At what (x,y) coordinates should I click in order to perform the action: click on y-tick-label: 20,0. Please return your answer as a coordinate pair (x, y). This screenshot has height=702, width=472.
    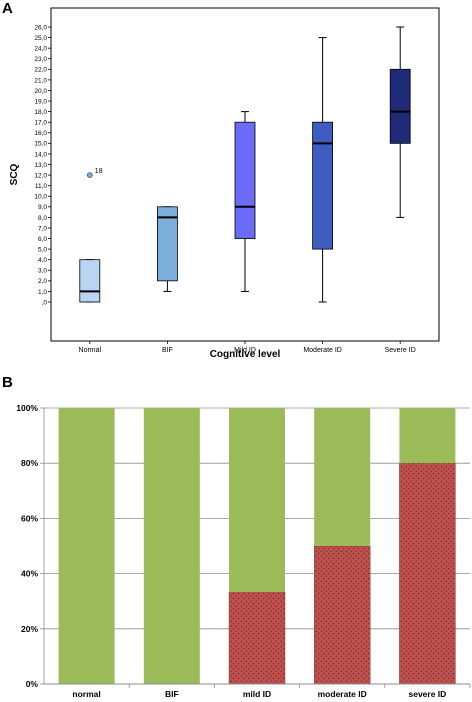
    Looking at the image, I should click on (40, 91).